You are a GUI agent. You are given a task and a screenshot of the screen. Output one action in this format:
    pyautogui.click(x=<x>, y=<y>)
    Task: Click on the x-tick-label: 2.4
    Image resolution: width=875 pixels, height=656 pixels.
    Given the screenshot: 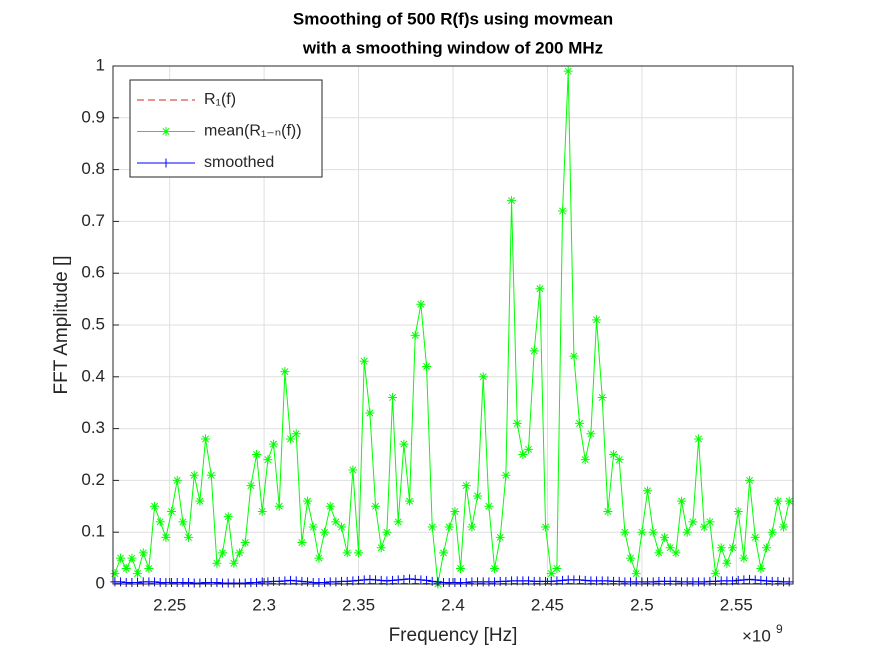 What is the action you would take?
    pyautogui.click(x=453, y=604)
    